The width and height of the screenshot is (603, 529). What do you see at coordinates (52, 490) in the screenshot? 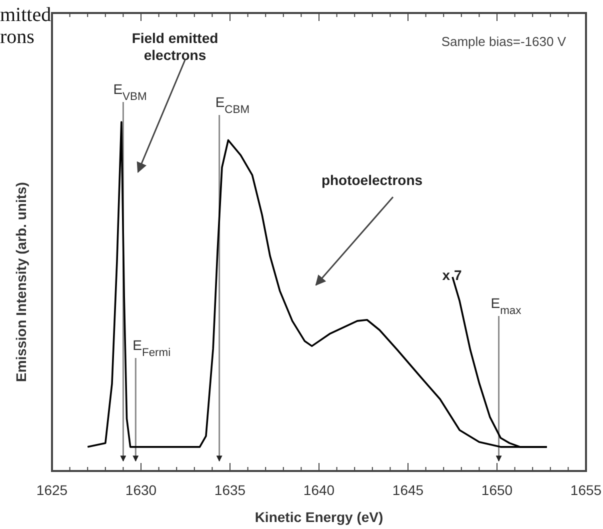
I see `x-tick-label: 1625` at bounding box center [52, 490].